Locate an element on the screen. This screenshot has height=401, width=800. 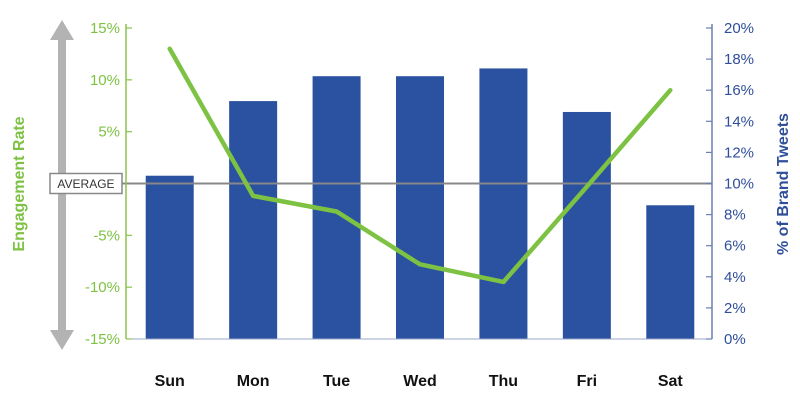
right-tick-label: 2% is located at coordinates (735, 308).